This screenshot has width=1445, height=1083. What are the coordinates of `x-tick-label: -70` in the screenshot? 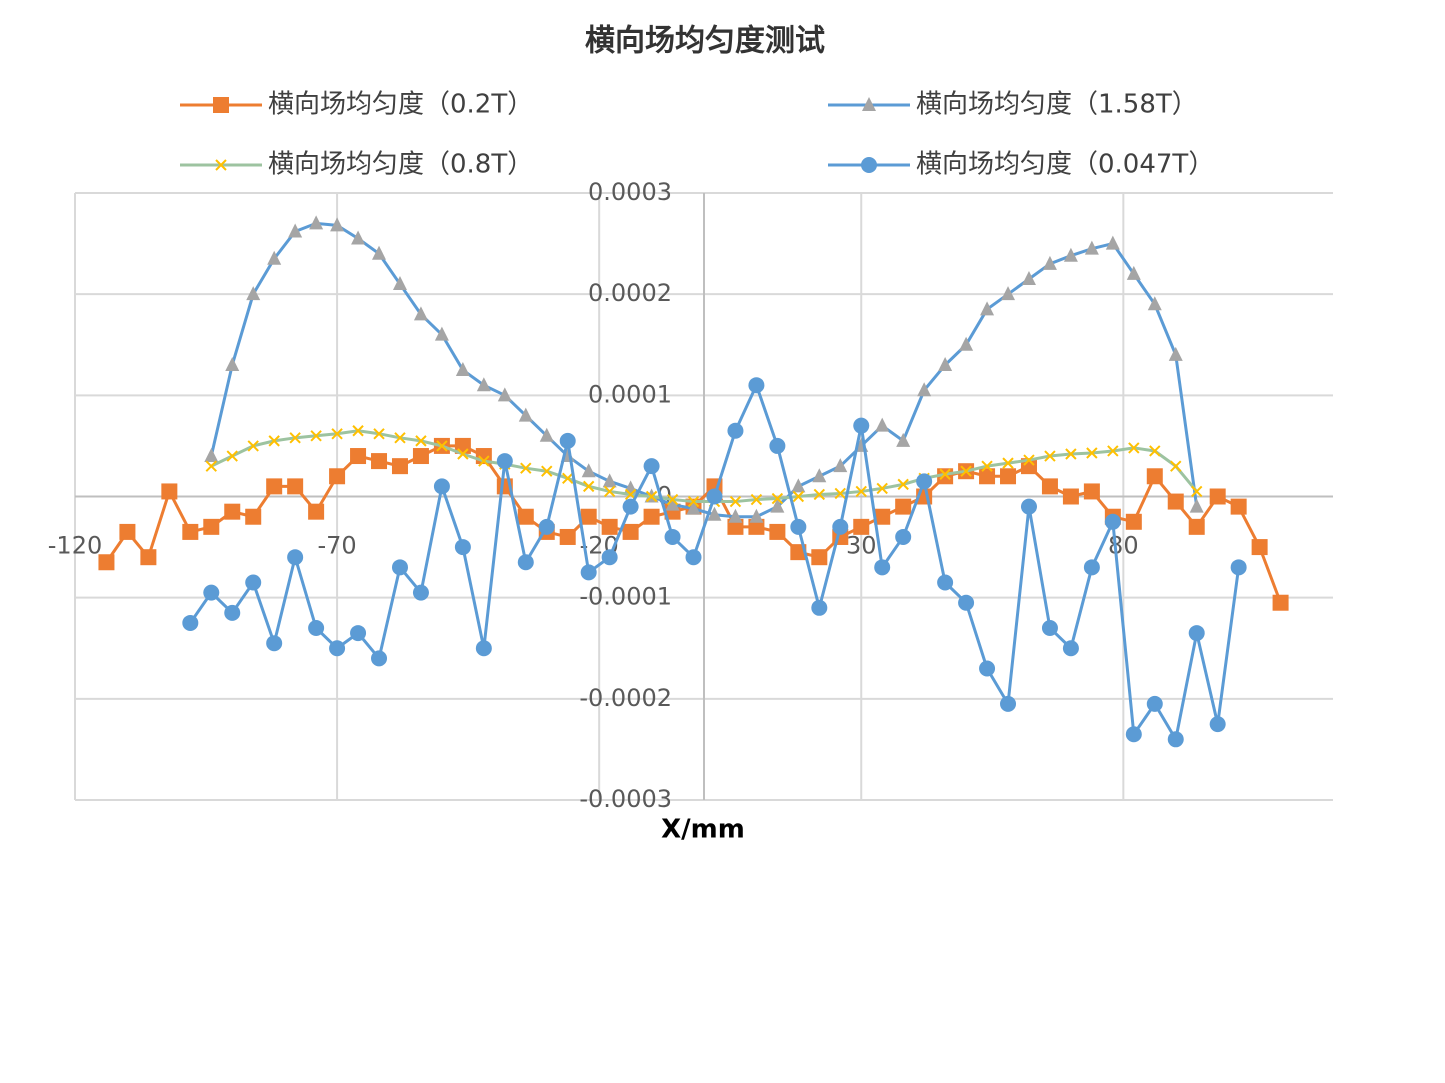 It's located at (336, 546).